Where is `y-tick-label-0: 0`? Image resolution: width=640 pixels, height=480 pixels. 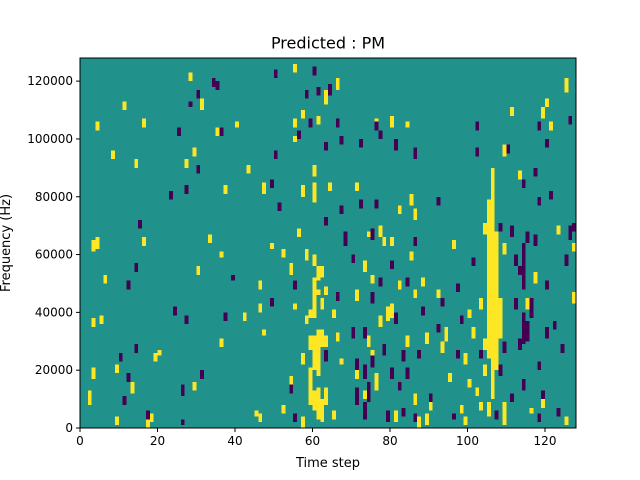 y-tick-label-0: 0 is located at coordinates (69, 428).